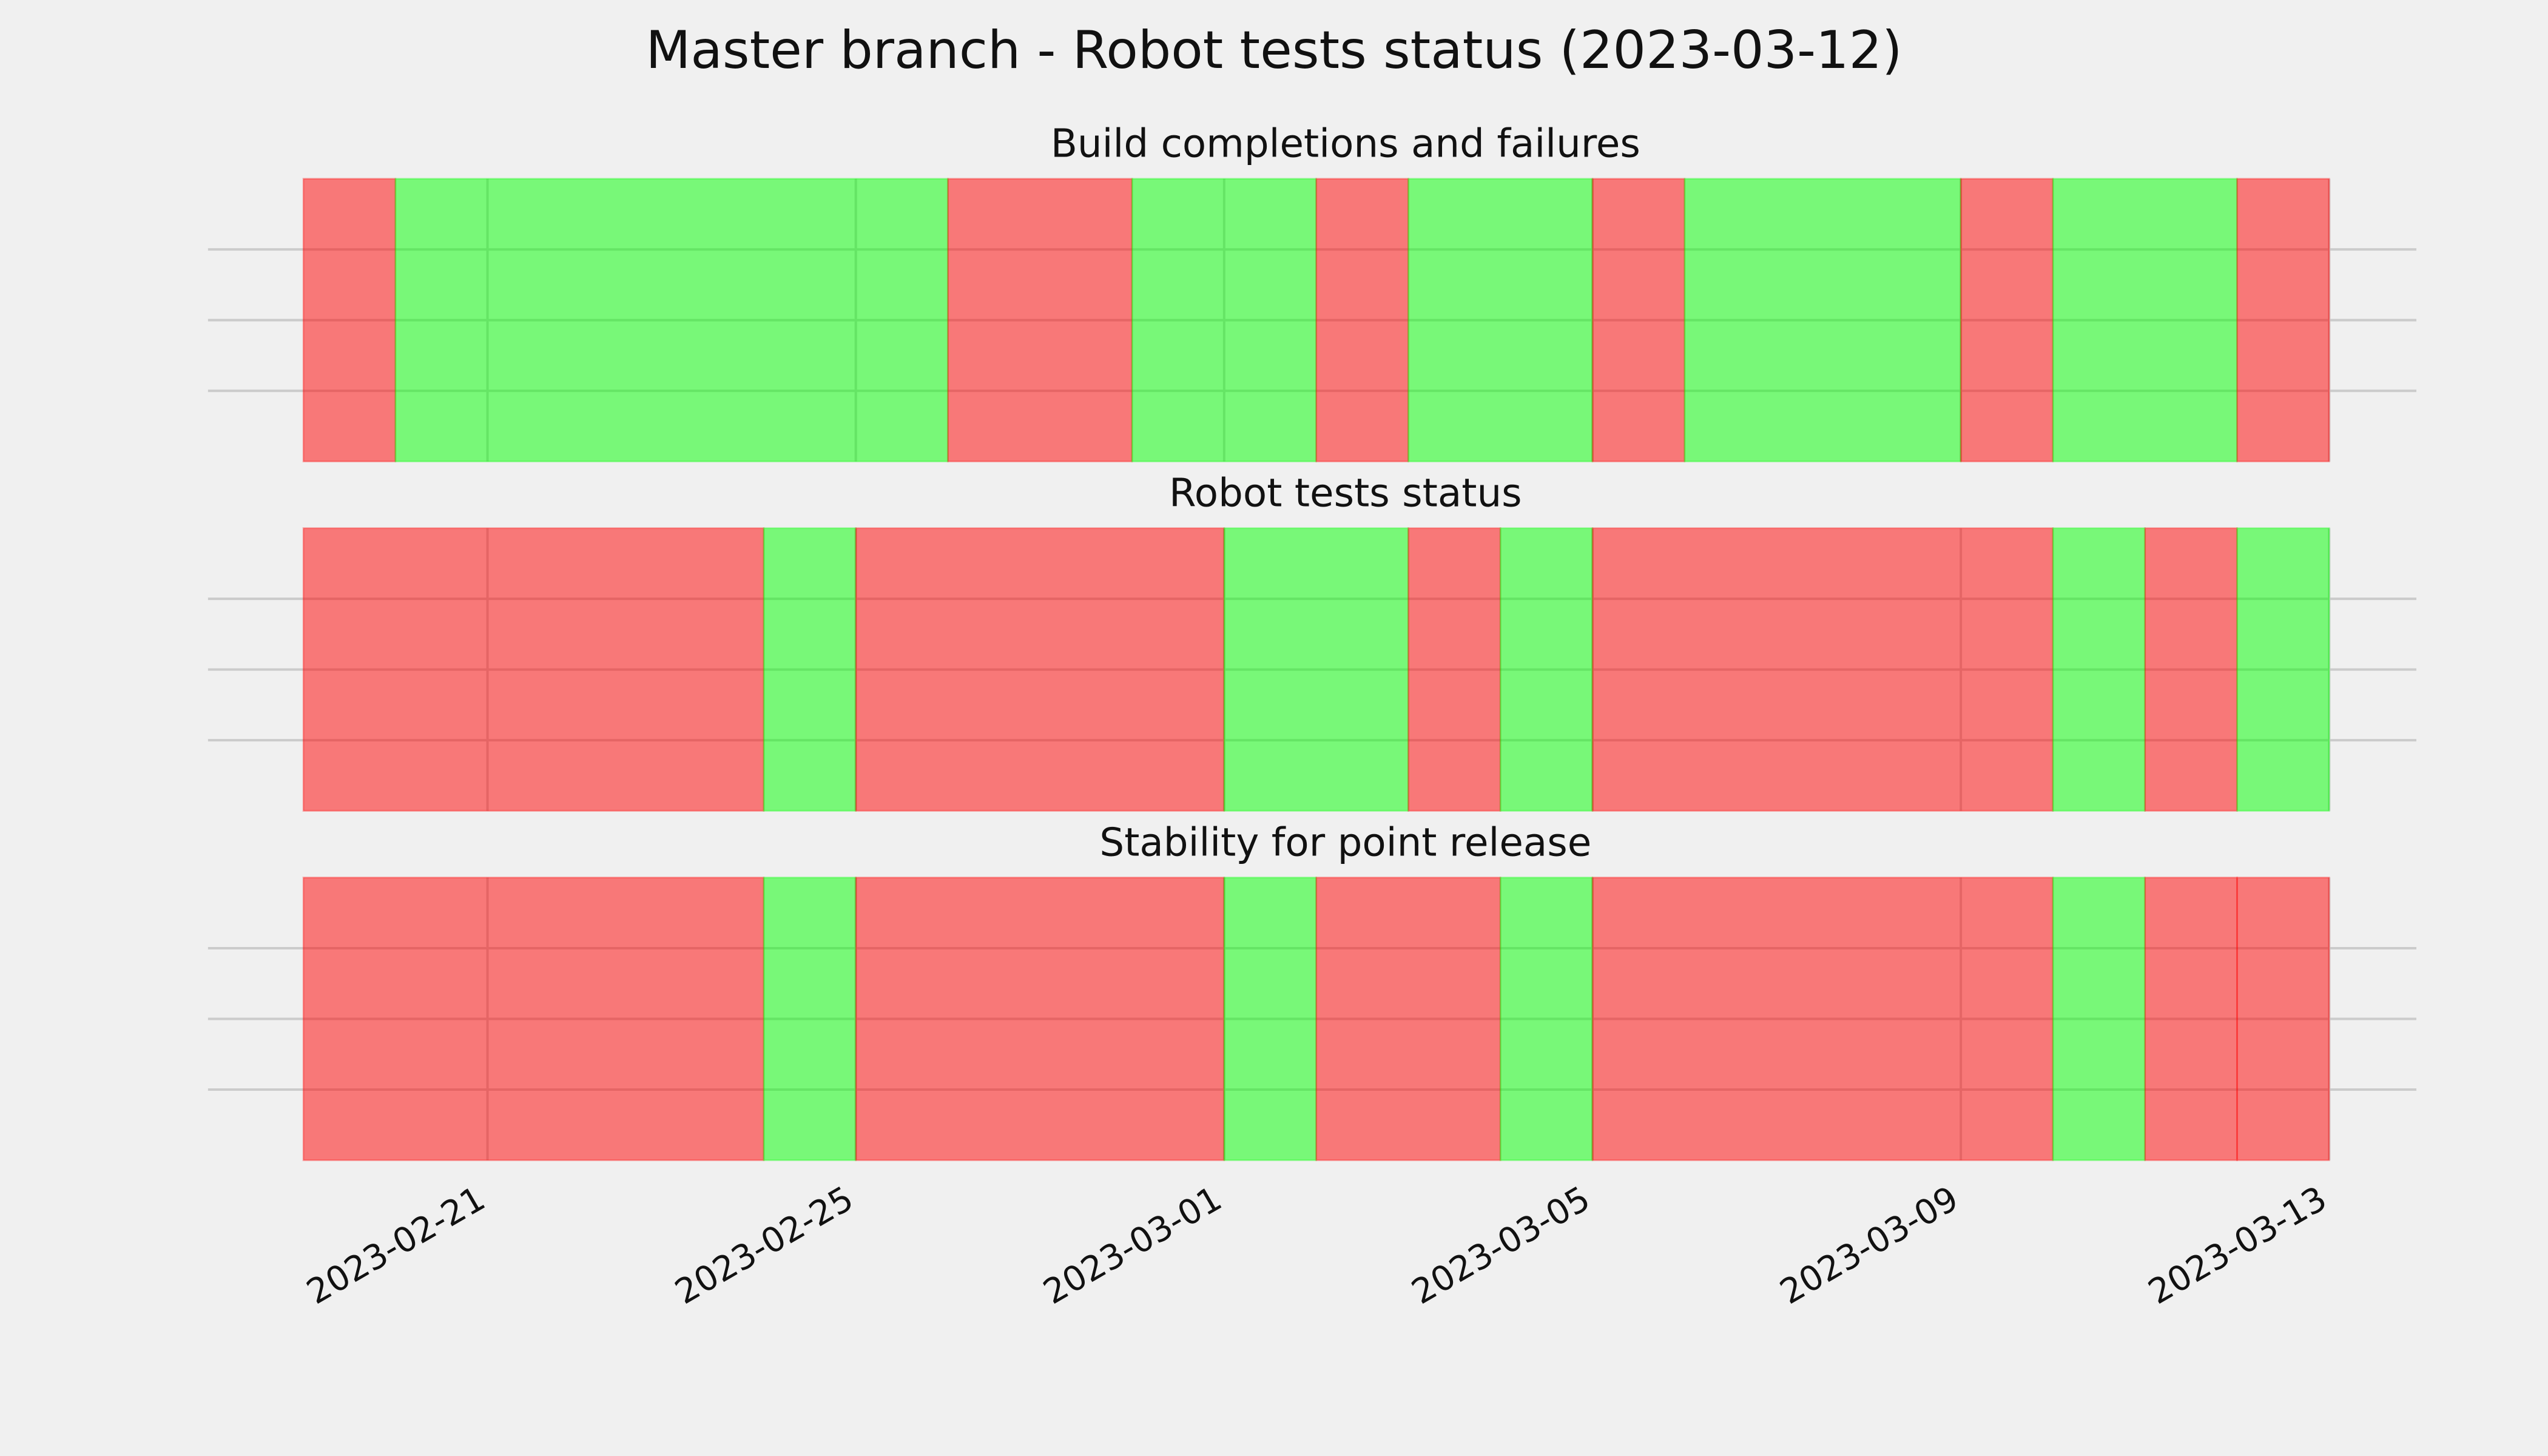  Describe the element at coordinates (1345, 842) in the screenshot. I see `panel-title: Stability for point release` at that location.